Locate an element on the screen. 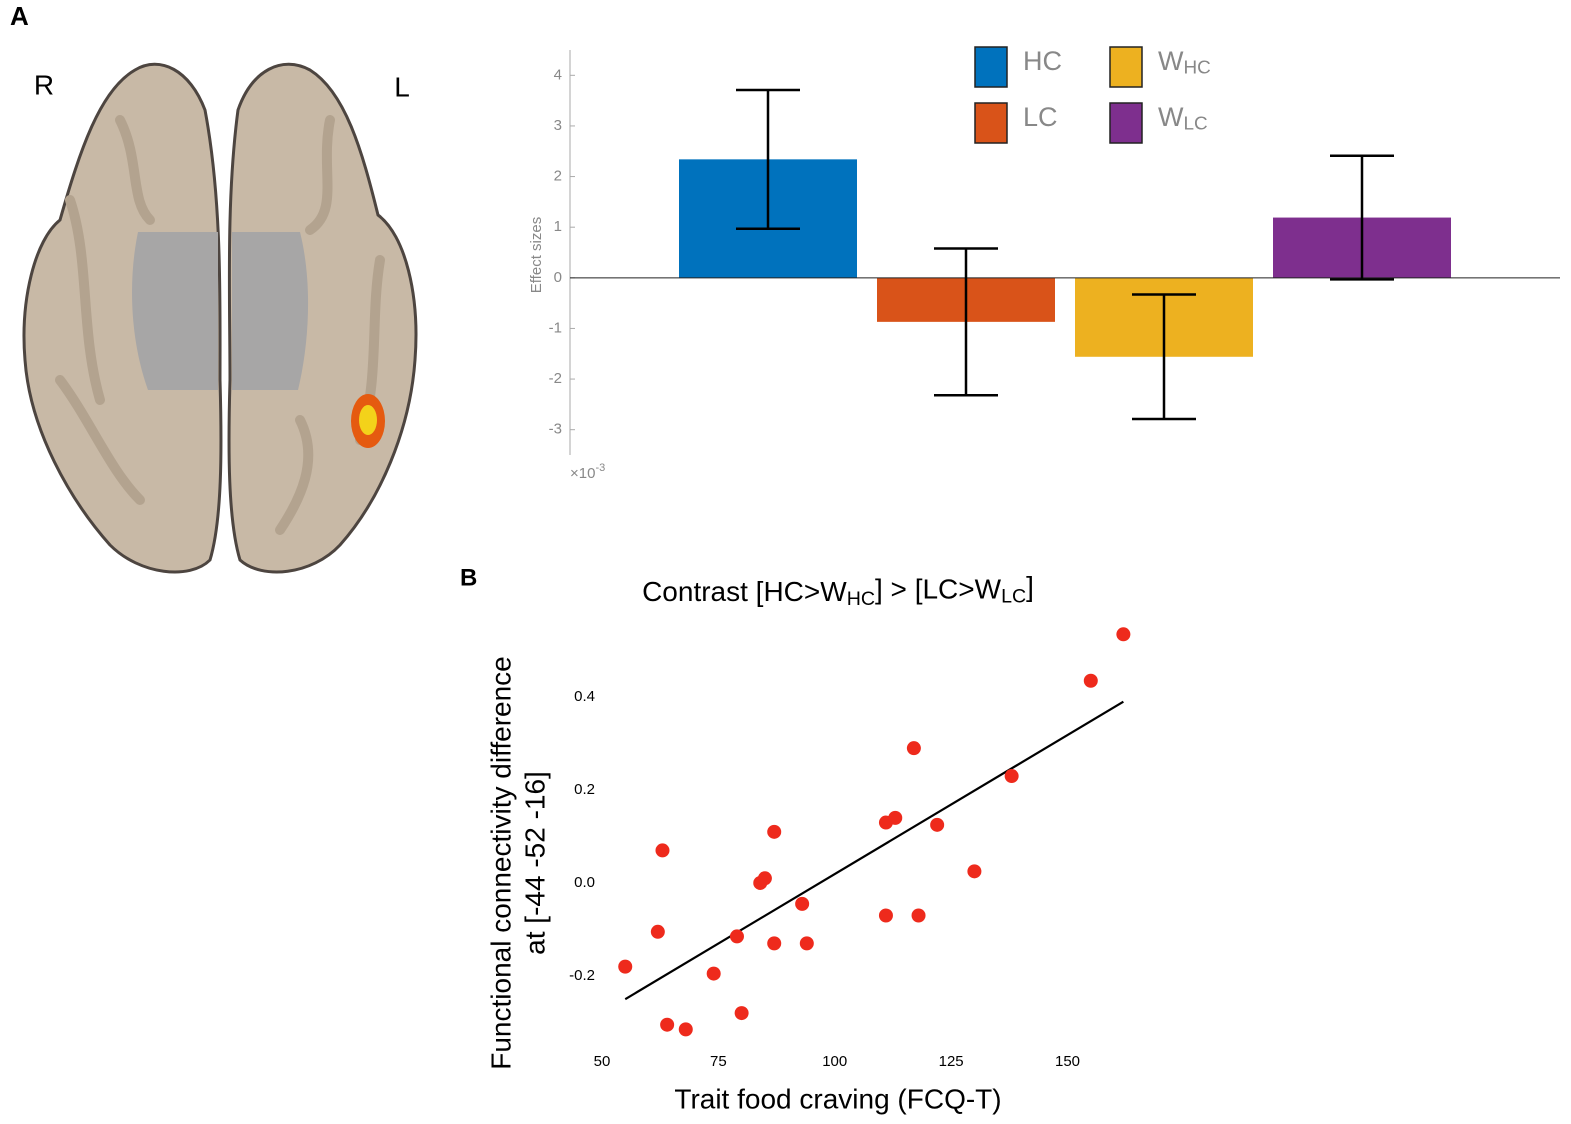  legend-label: LC is located at coordinates (1040, 117).